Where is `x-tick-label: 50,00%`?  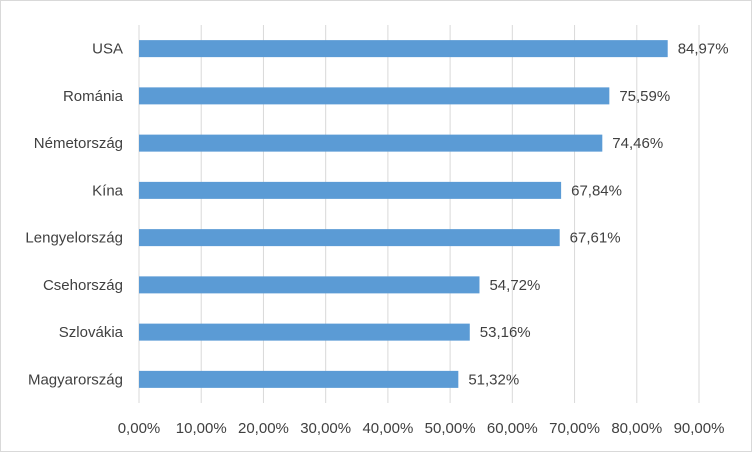 x-tick-label: 50,00% is located at coordinates (450, 428).